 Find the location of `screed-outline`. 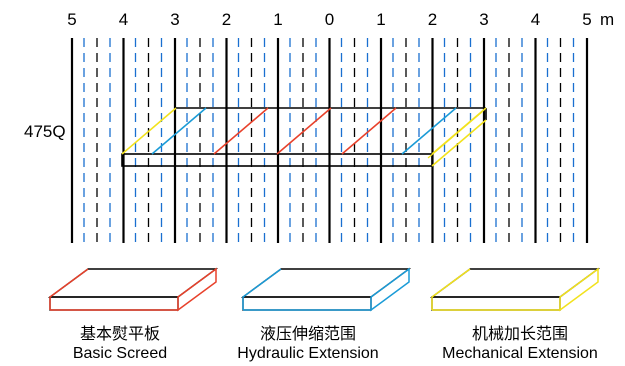

screed-outline is located at coordinates (304, 137).